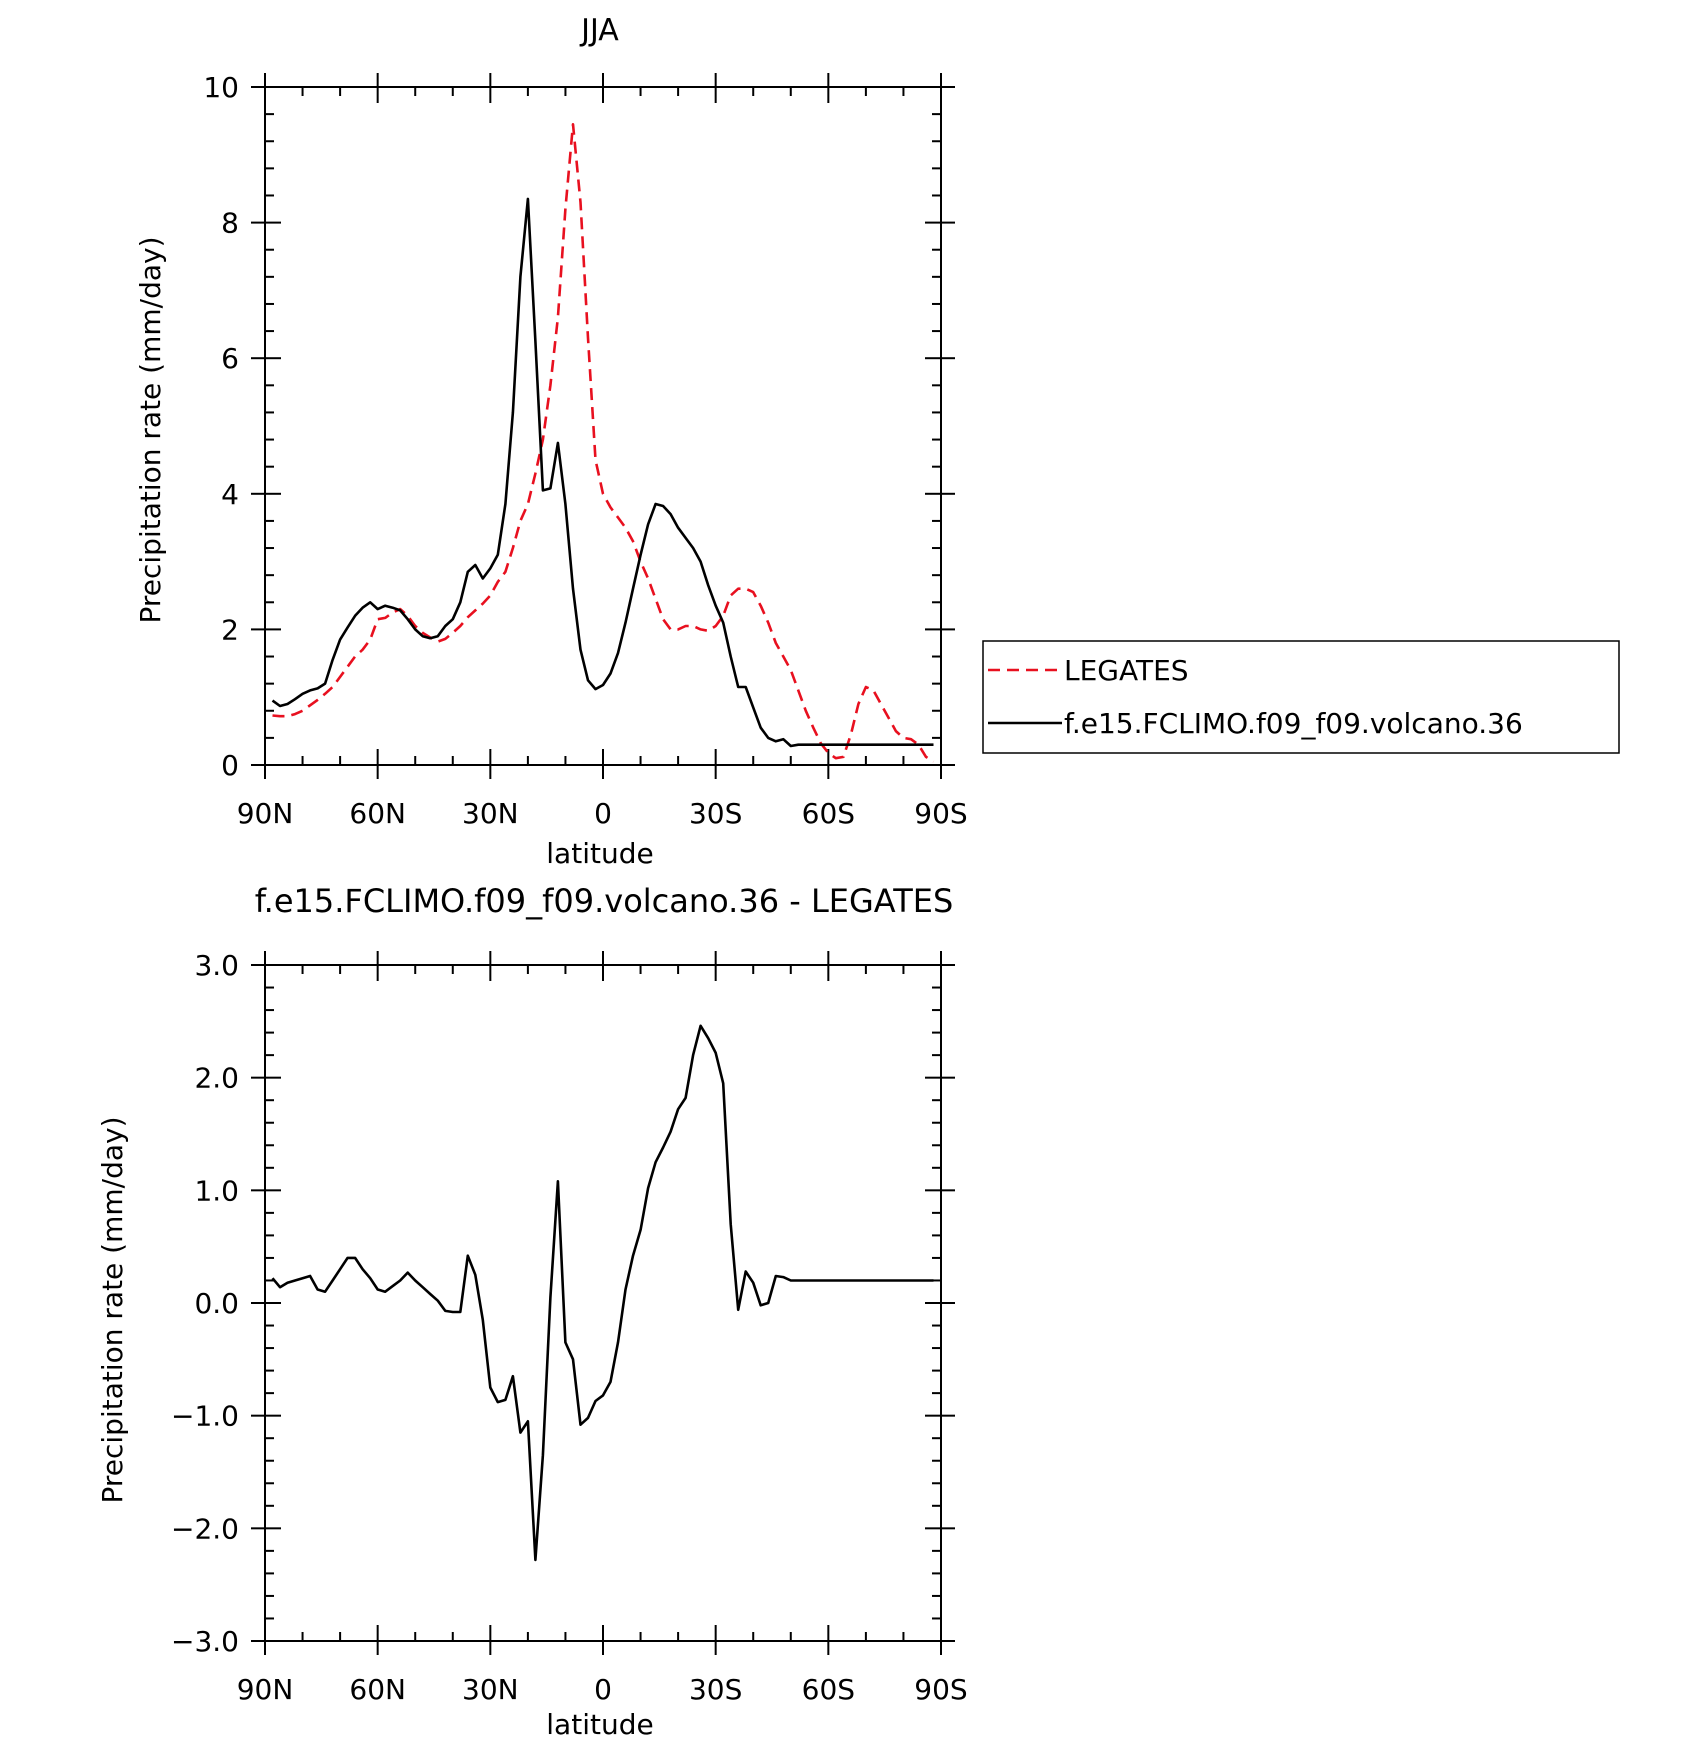  Describe the element at coordinates (1293, 723) in the screenshot. I see `legend-model-label: f.e15.FCLIMO.f09_f09.volcano.36` at that location.